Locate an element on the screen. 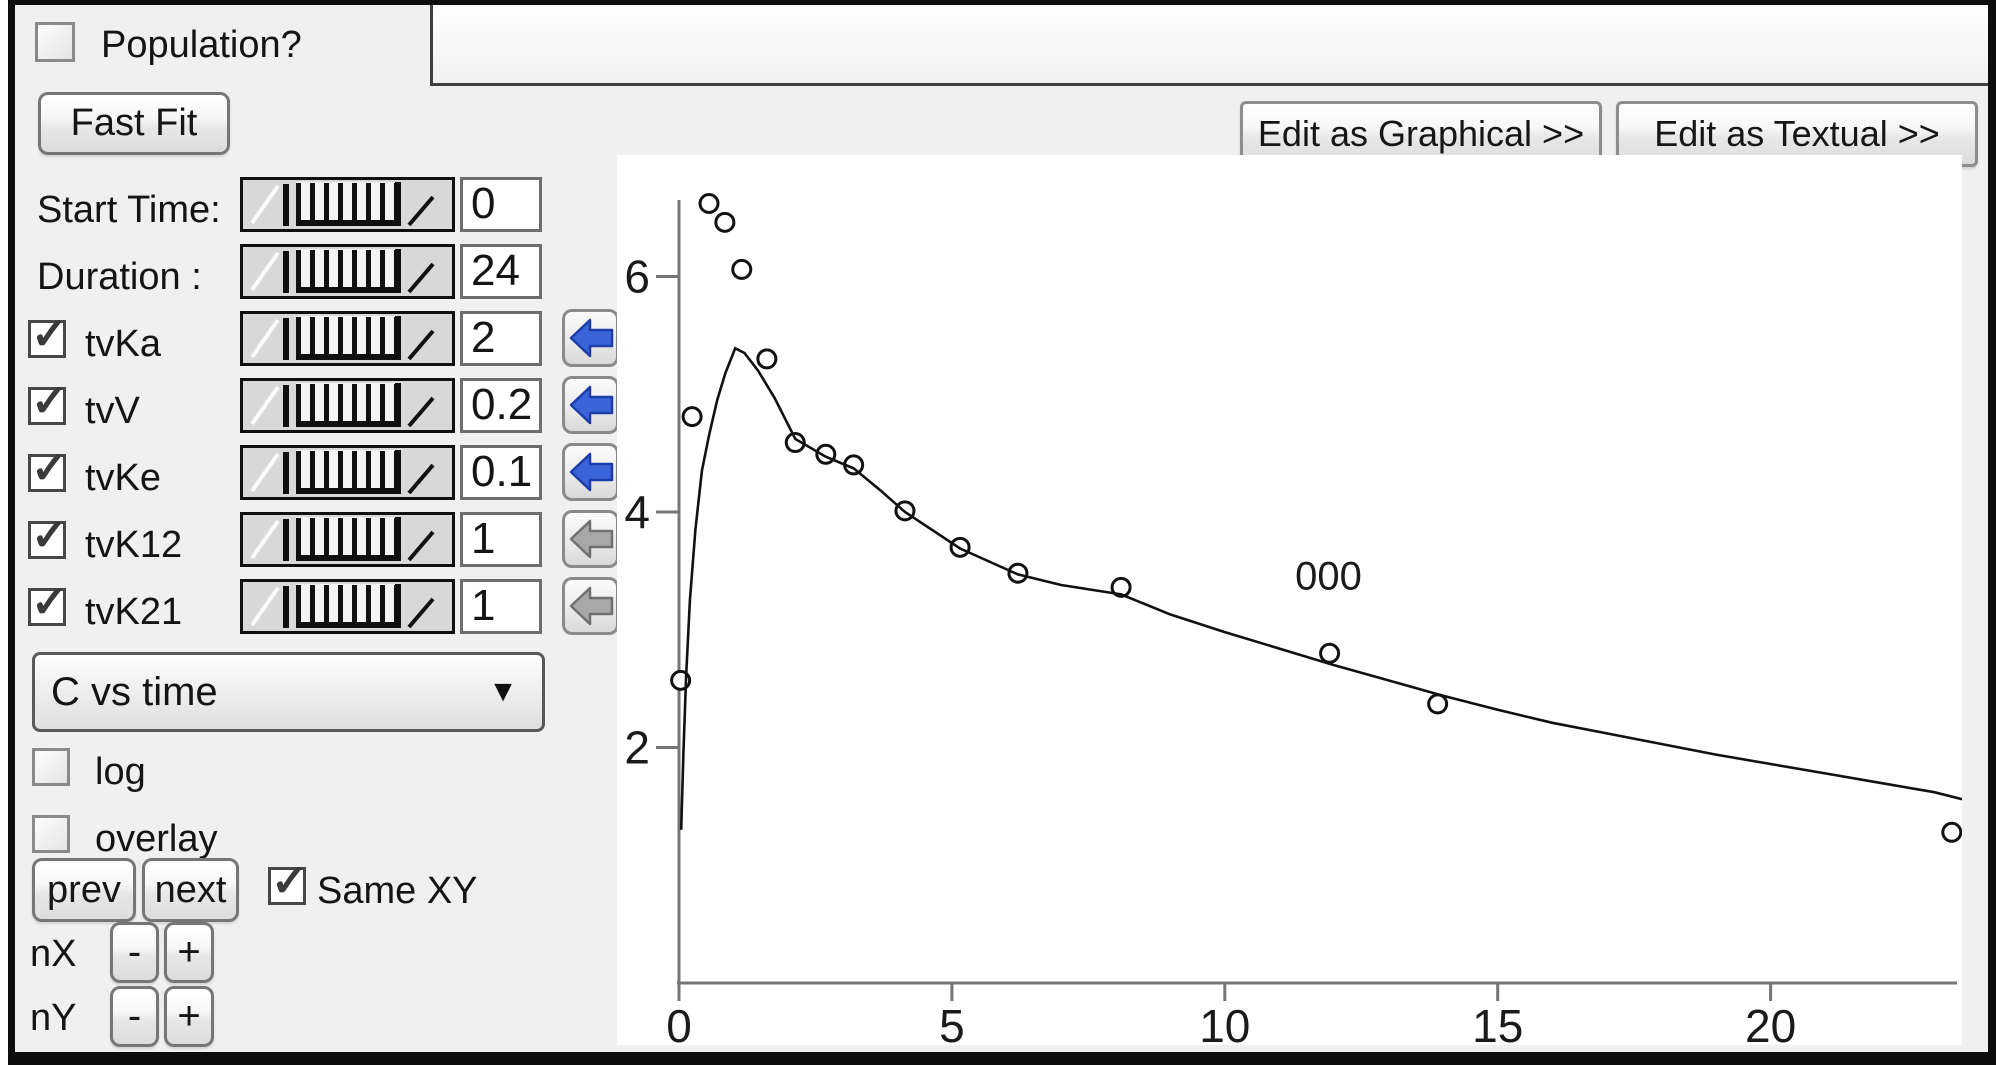 Image resolution: width=1996 pixels, height=1065 pixels. tvka-input is located at coordinates (501, 338).